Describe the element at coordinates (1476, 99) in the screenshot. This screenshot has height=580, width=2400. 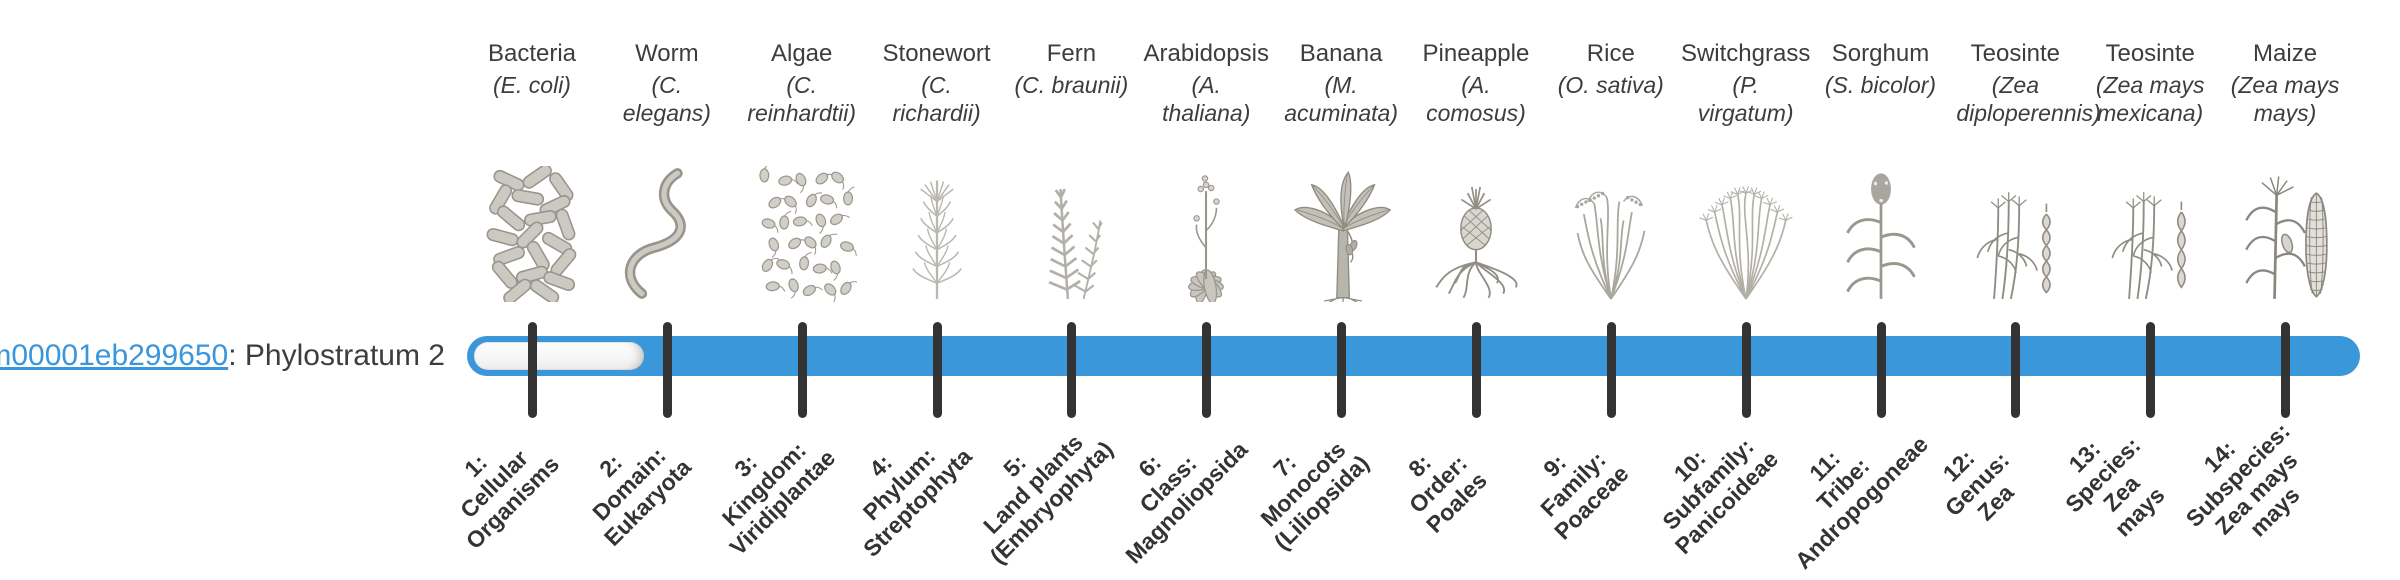
I see `taxon-scientific-name: (A. comosus)` at that location.